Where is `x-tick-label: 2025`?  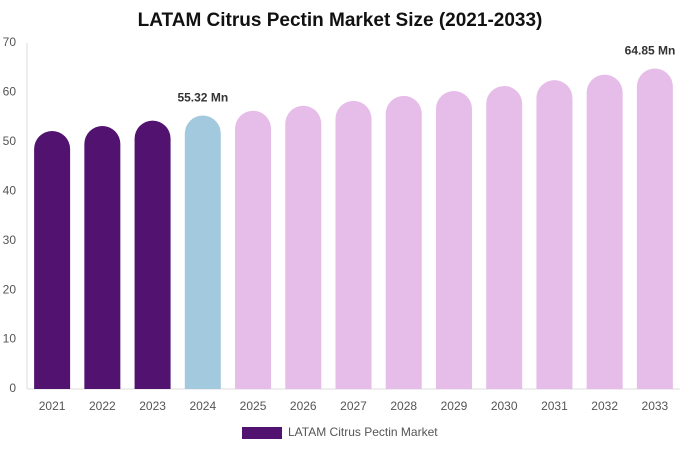
x-tick-label: 2025 is located at coordinates (253, 406).